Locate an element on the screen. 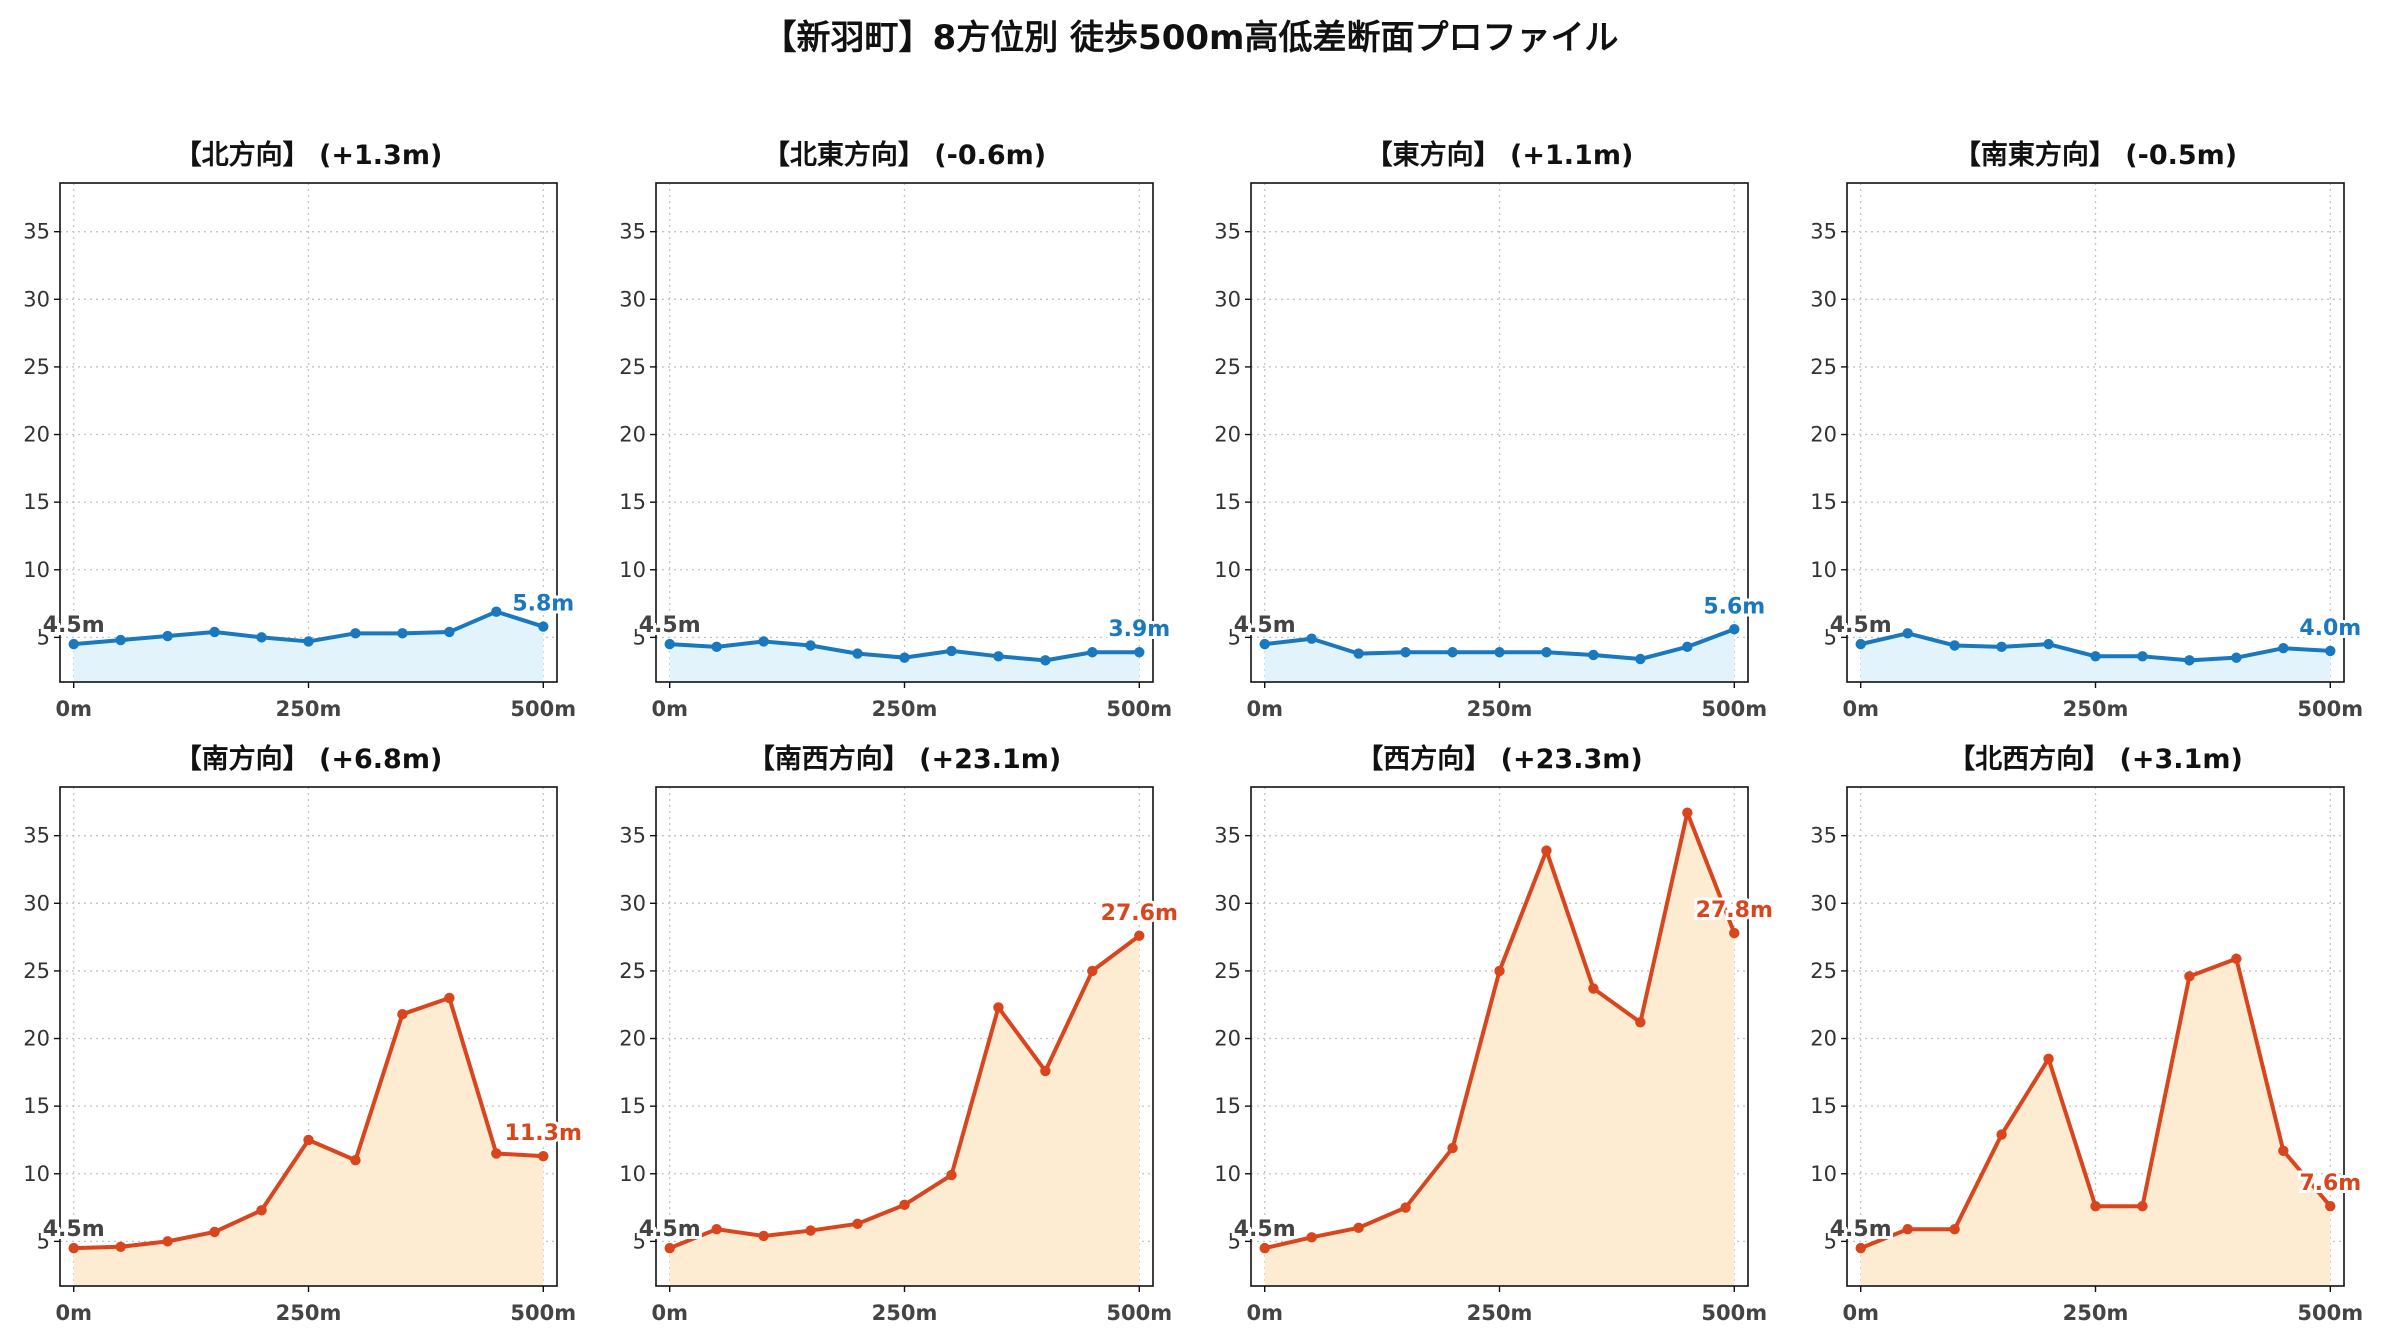  panel-title: 【南西方向】 (+23.1m) is located at coordinates (904, 759).